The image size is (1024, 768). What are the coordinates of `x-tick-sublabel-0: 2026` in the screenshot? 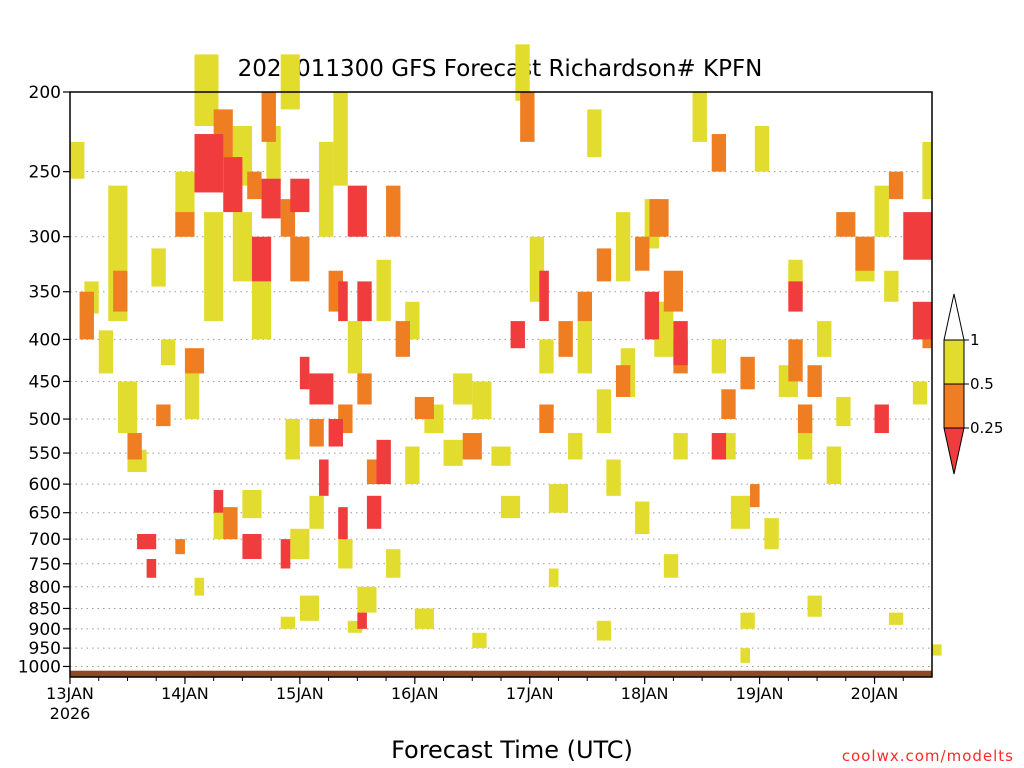 It's located at (70, 713).